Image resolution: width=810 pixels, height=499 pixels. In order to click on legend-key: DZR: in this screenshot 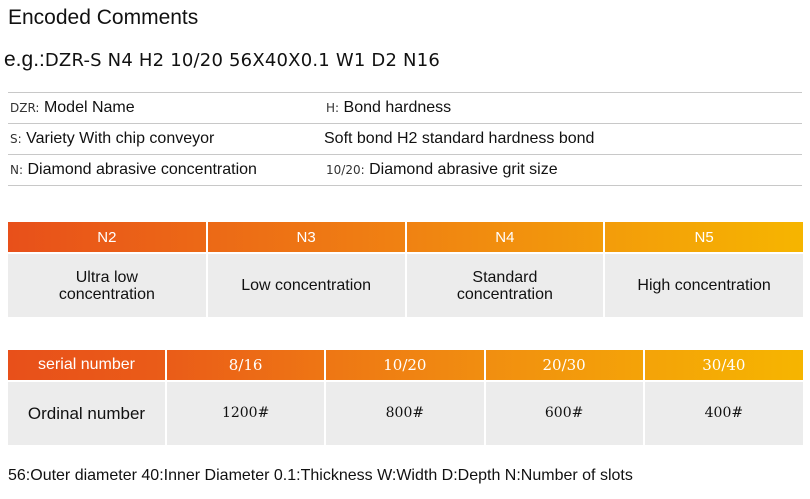, I will do `click(25, 108)`.